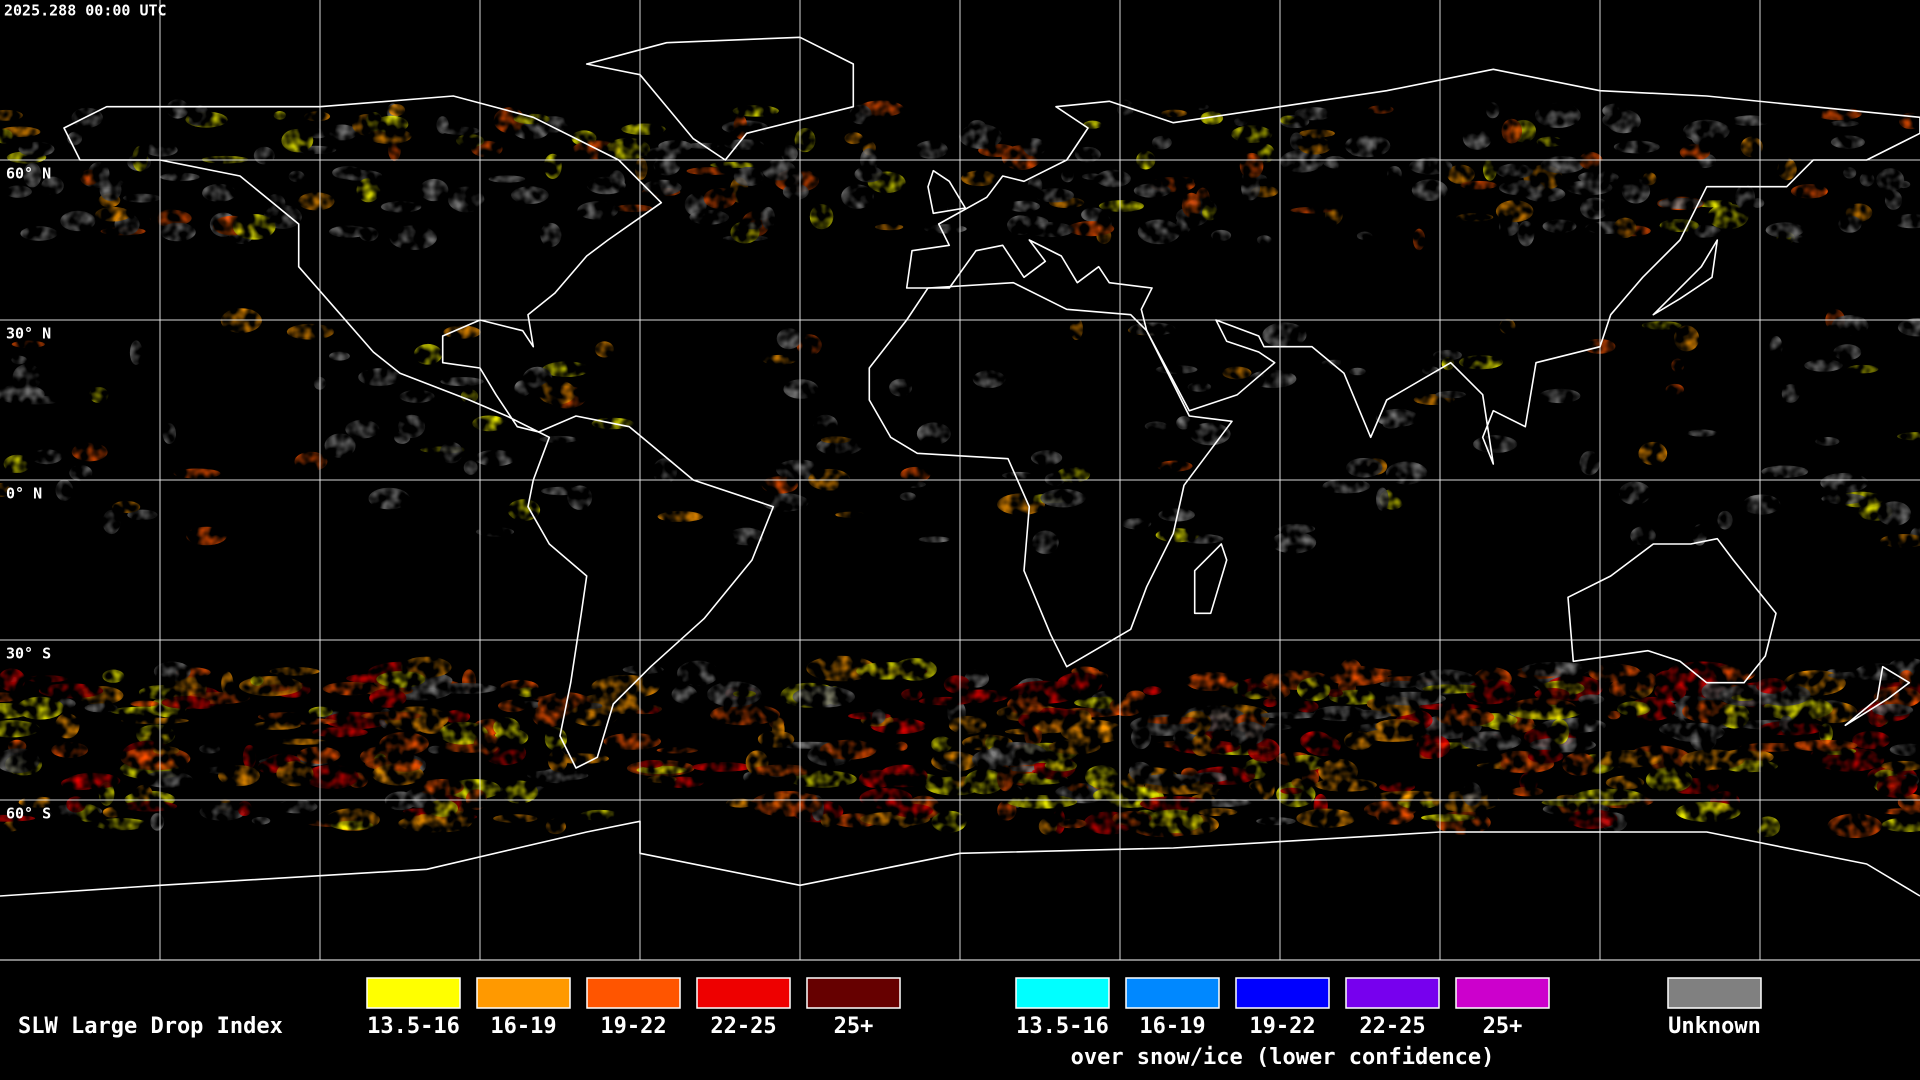 This screenshot has width=1920, height=1080. What do you see at coordinates (1062, 1026) in the screenshot?
I see `legend-label: 13.5-16` at bounding box center [1062, 1026].